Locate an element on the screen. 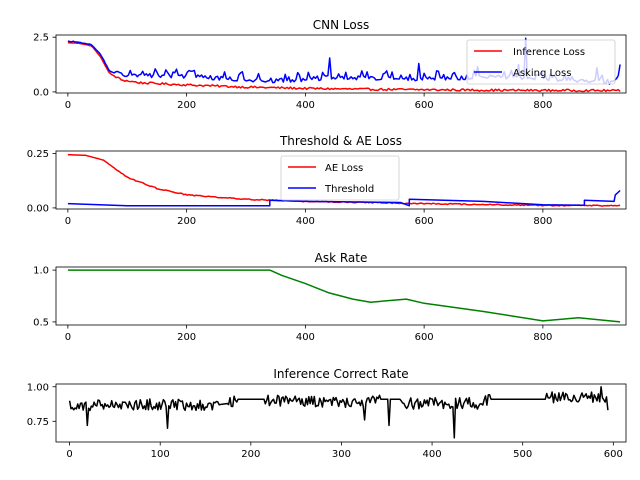 This screenshot has width=640, height=480. threshold-ae-axes-frame is located at coordinates (341, 180).